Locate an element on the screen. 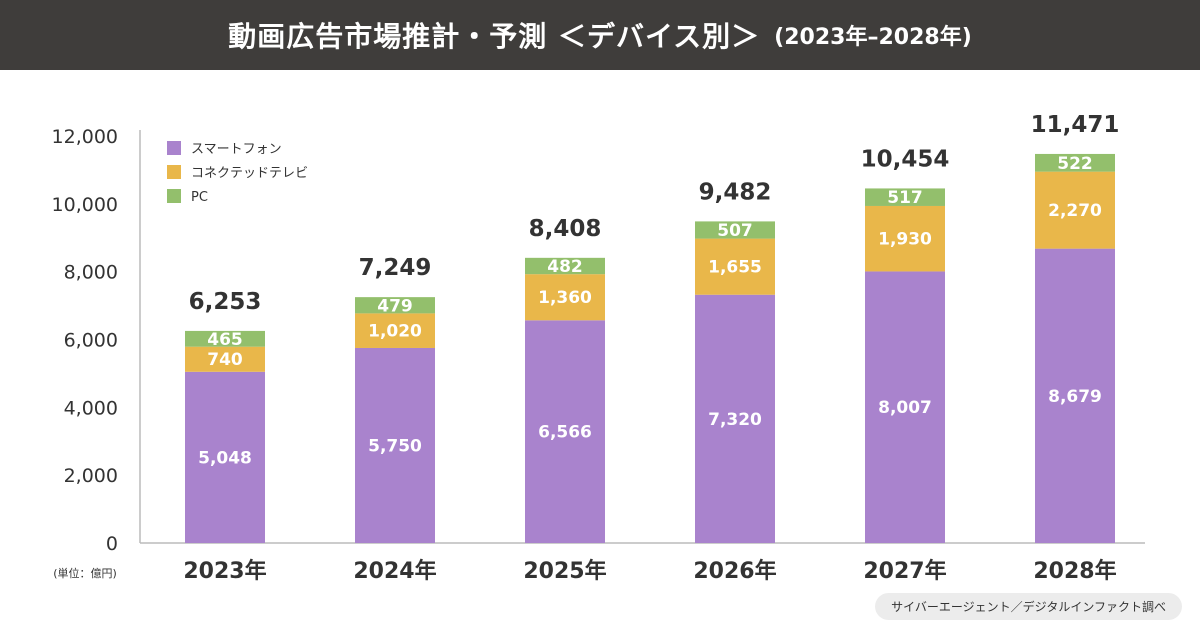 This screenshot has width=1200, height=630. segment-value-label: 2,270 is located at coordinates (1075, 211).